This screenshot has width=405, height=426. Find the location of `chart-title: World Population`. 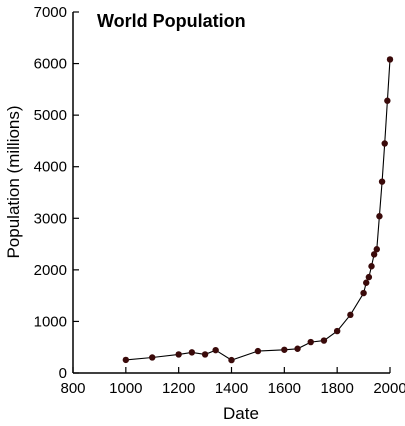

chart-title: World Population is located at coordinates (171, 21).